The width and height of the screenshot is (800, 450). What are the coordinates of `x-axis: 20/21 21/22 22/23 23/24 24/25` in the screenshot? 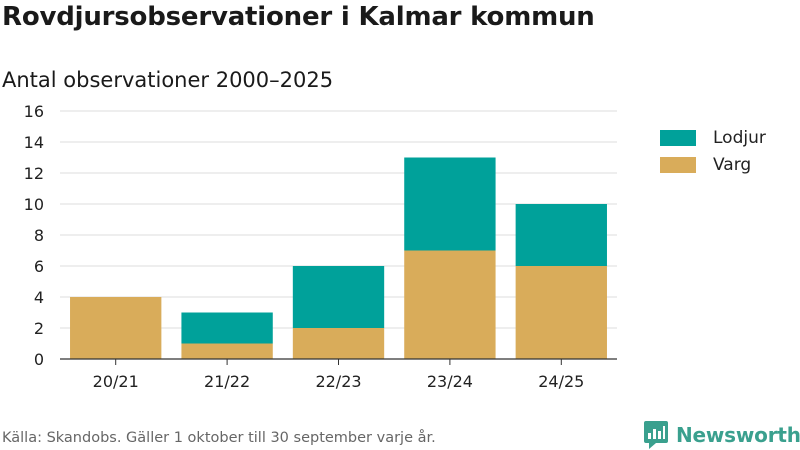 It's located at (338, 374).